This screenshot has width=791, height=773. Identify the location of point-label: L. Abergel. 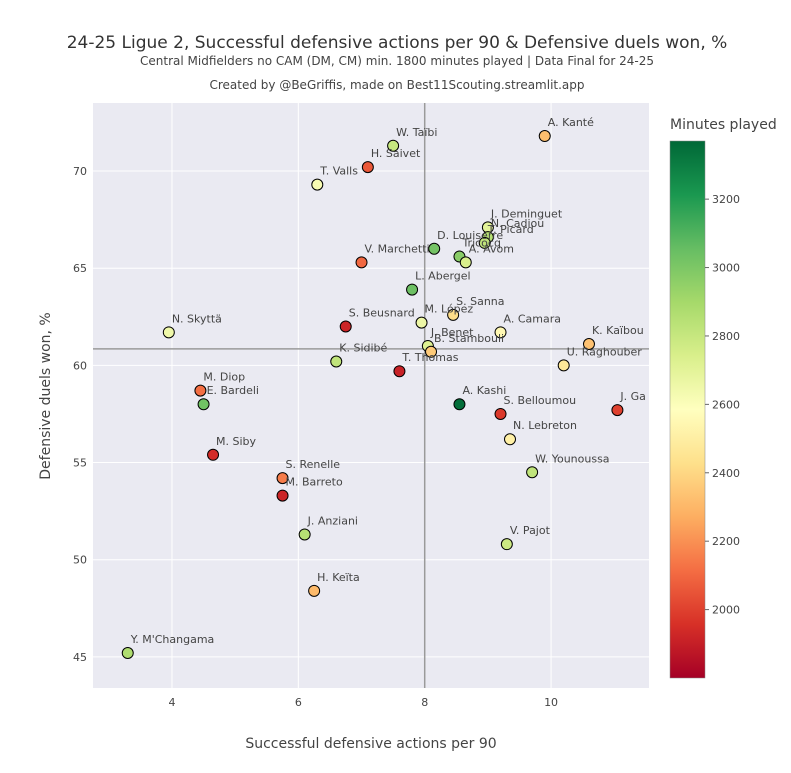
(443, 276).